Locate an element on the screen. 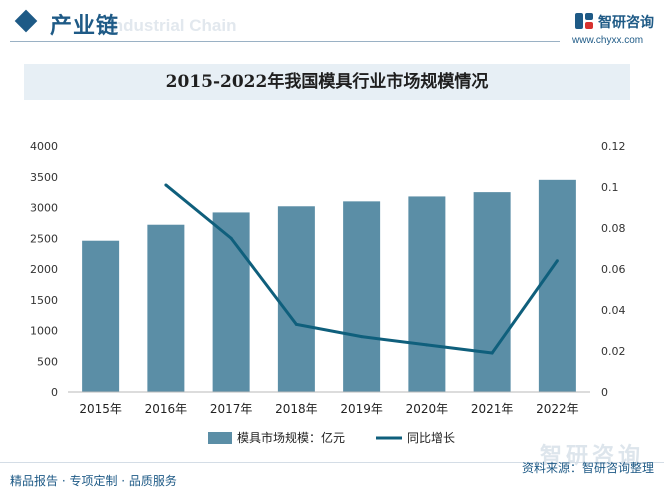 This screenshot has width=664, height=503. y-left-tick-label: 3000 is located at coordinates (44, 208).